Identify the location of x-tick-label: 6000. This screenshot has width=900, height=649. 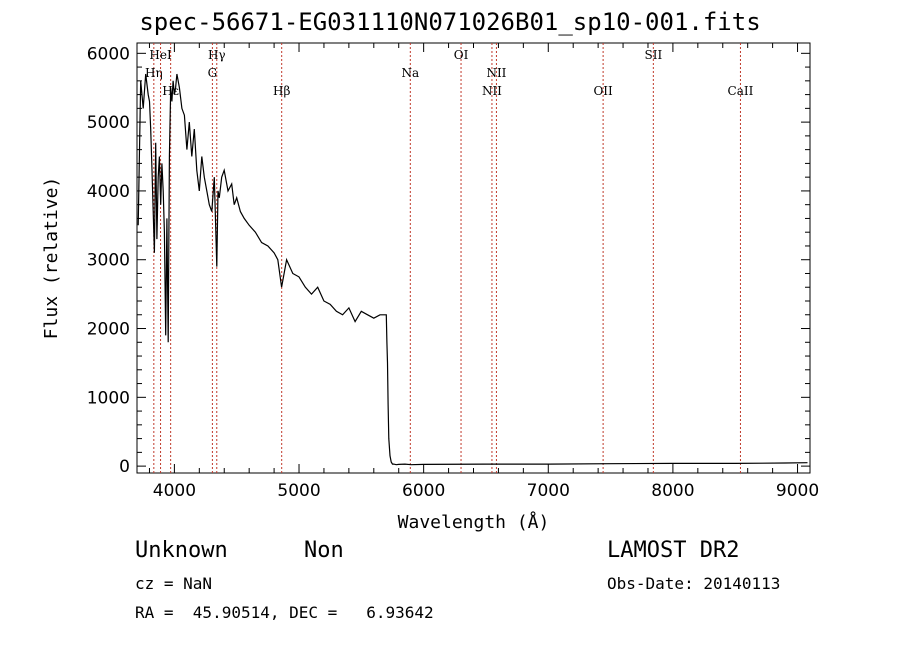
(423, 491).